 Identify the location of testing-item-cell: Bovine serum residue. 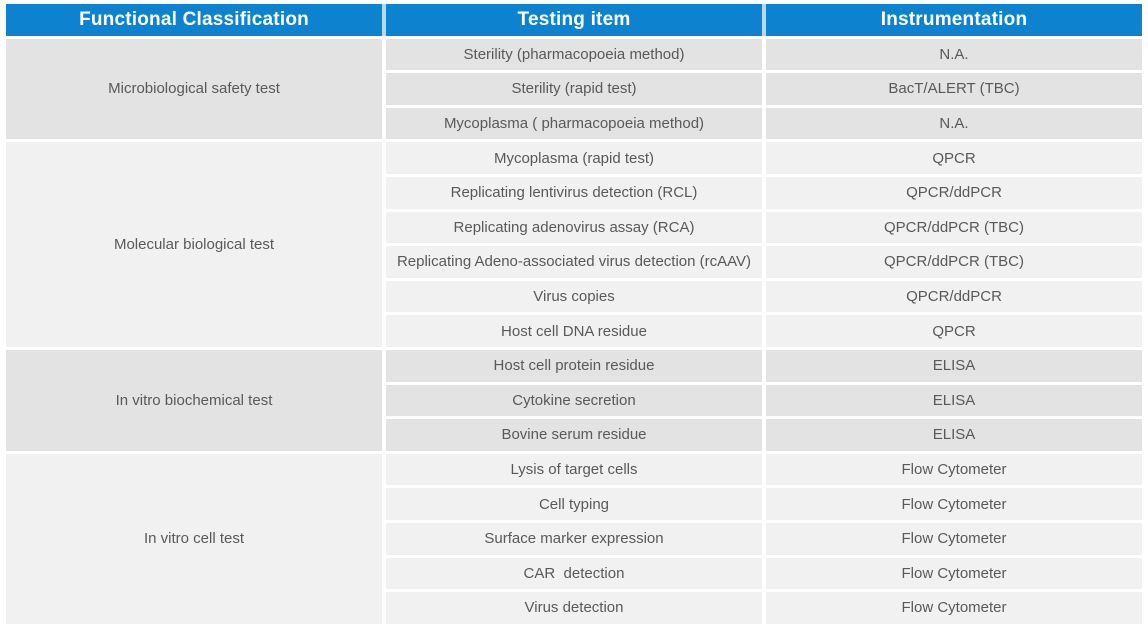
(574, 435).